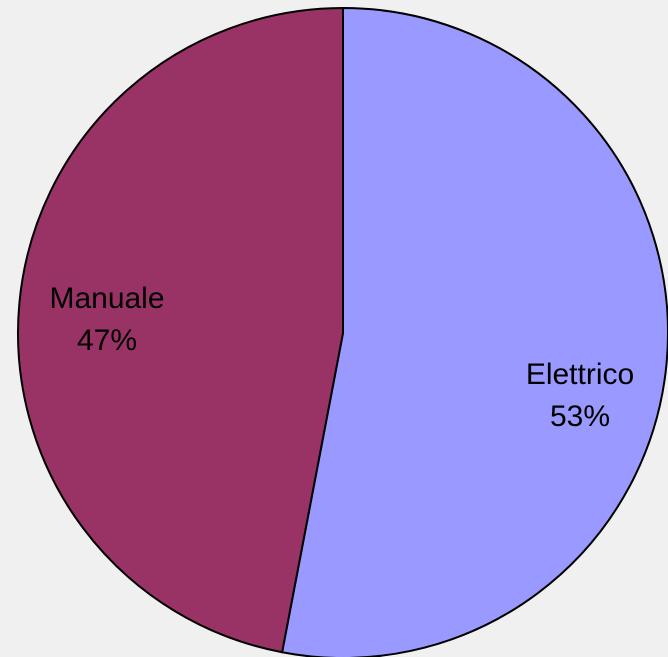 Image resolution: width=668 pixels, height=657 pixels. I want to click on slice-label-elettrico-name: Elettrico, so click(580, 374).